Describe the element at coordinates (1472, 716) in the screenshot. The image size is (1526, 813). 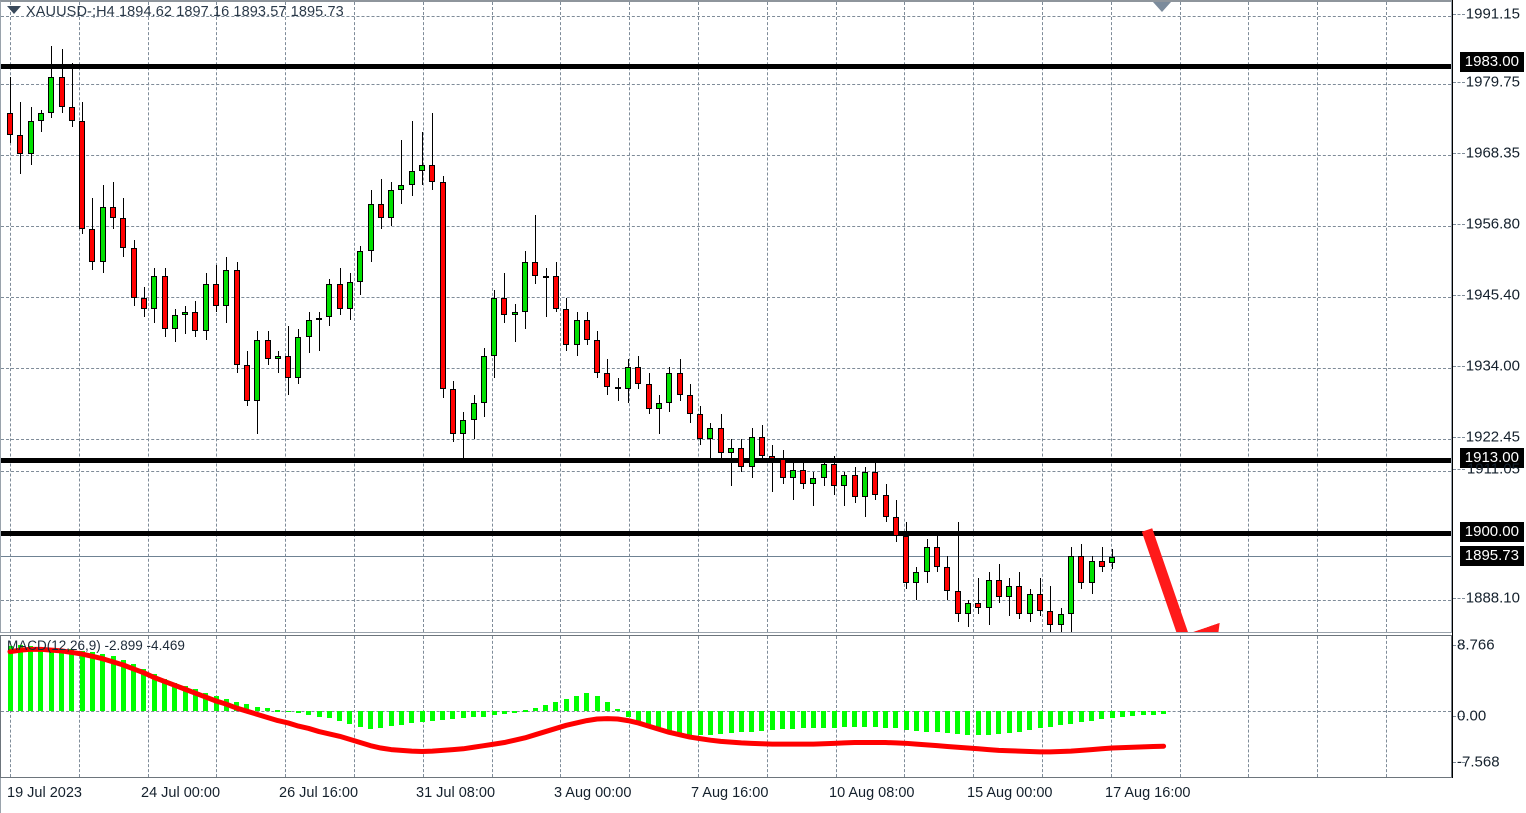
I see `macd-axis-label: 0.00` at that location.